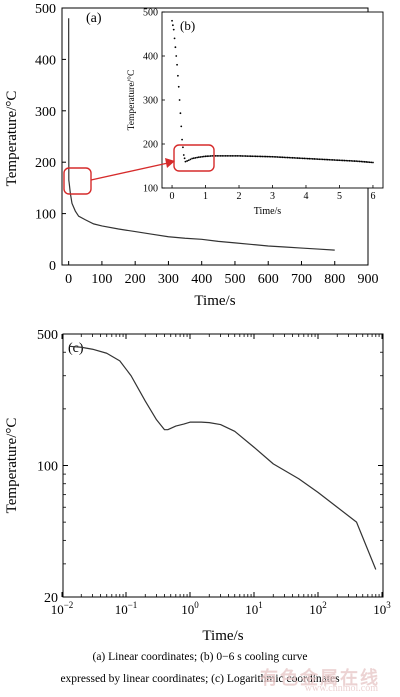  Describe the element at coordinates (320, 678) in the screenshot. I see `watermark-text: 有色金属在线` at that location.